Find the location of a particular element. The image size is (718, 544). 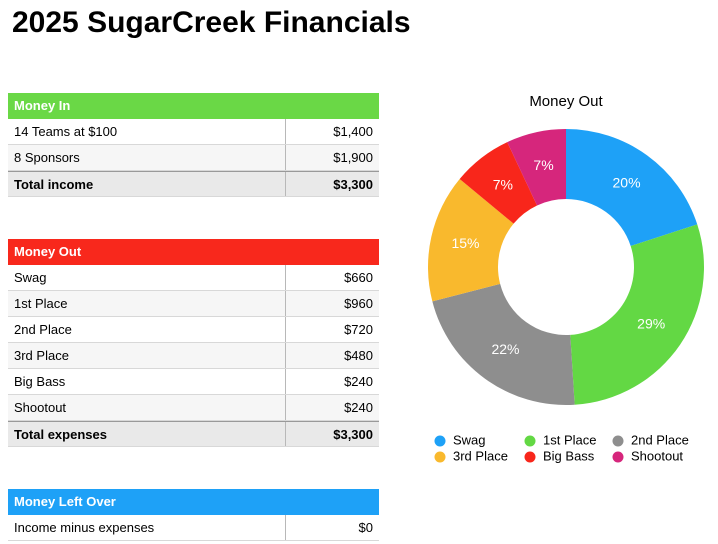

table: Money Left Over Income minus expenses $0 is located at coordinates (193, 515).